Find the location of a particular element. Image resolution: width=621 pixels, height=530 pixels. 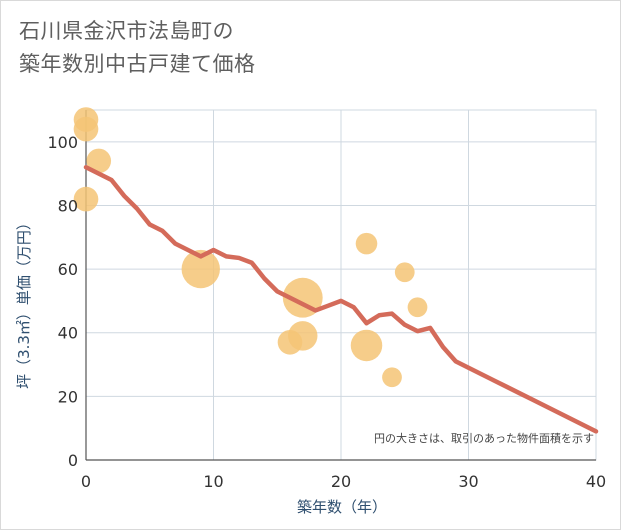

y-tick-label-40: 40 is located at coordinates (68, 333).